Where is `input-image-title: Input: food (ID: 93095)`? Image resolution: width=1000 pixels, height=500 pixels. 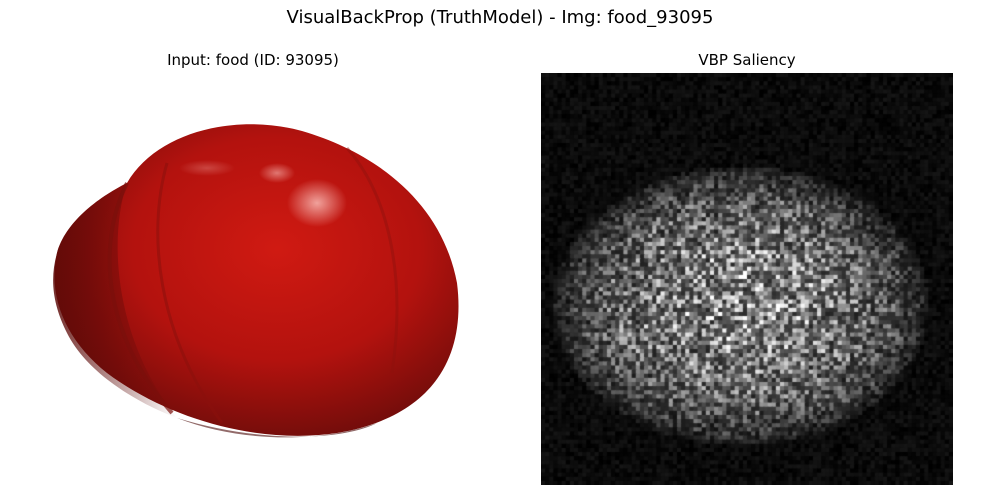 input-image-title: Input: food (ID: 93095) is located at coordinates (253, 60).